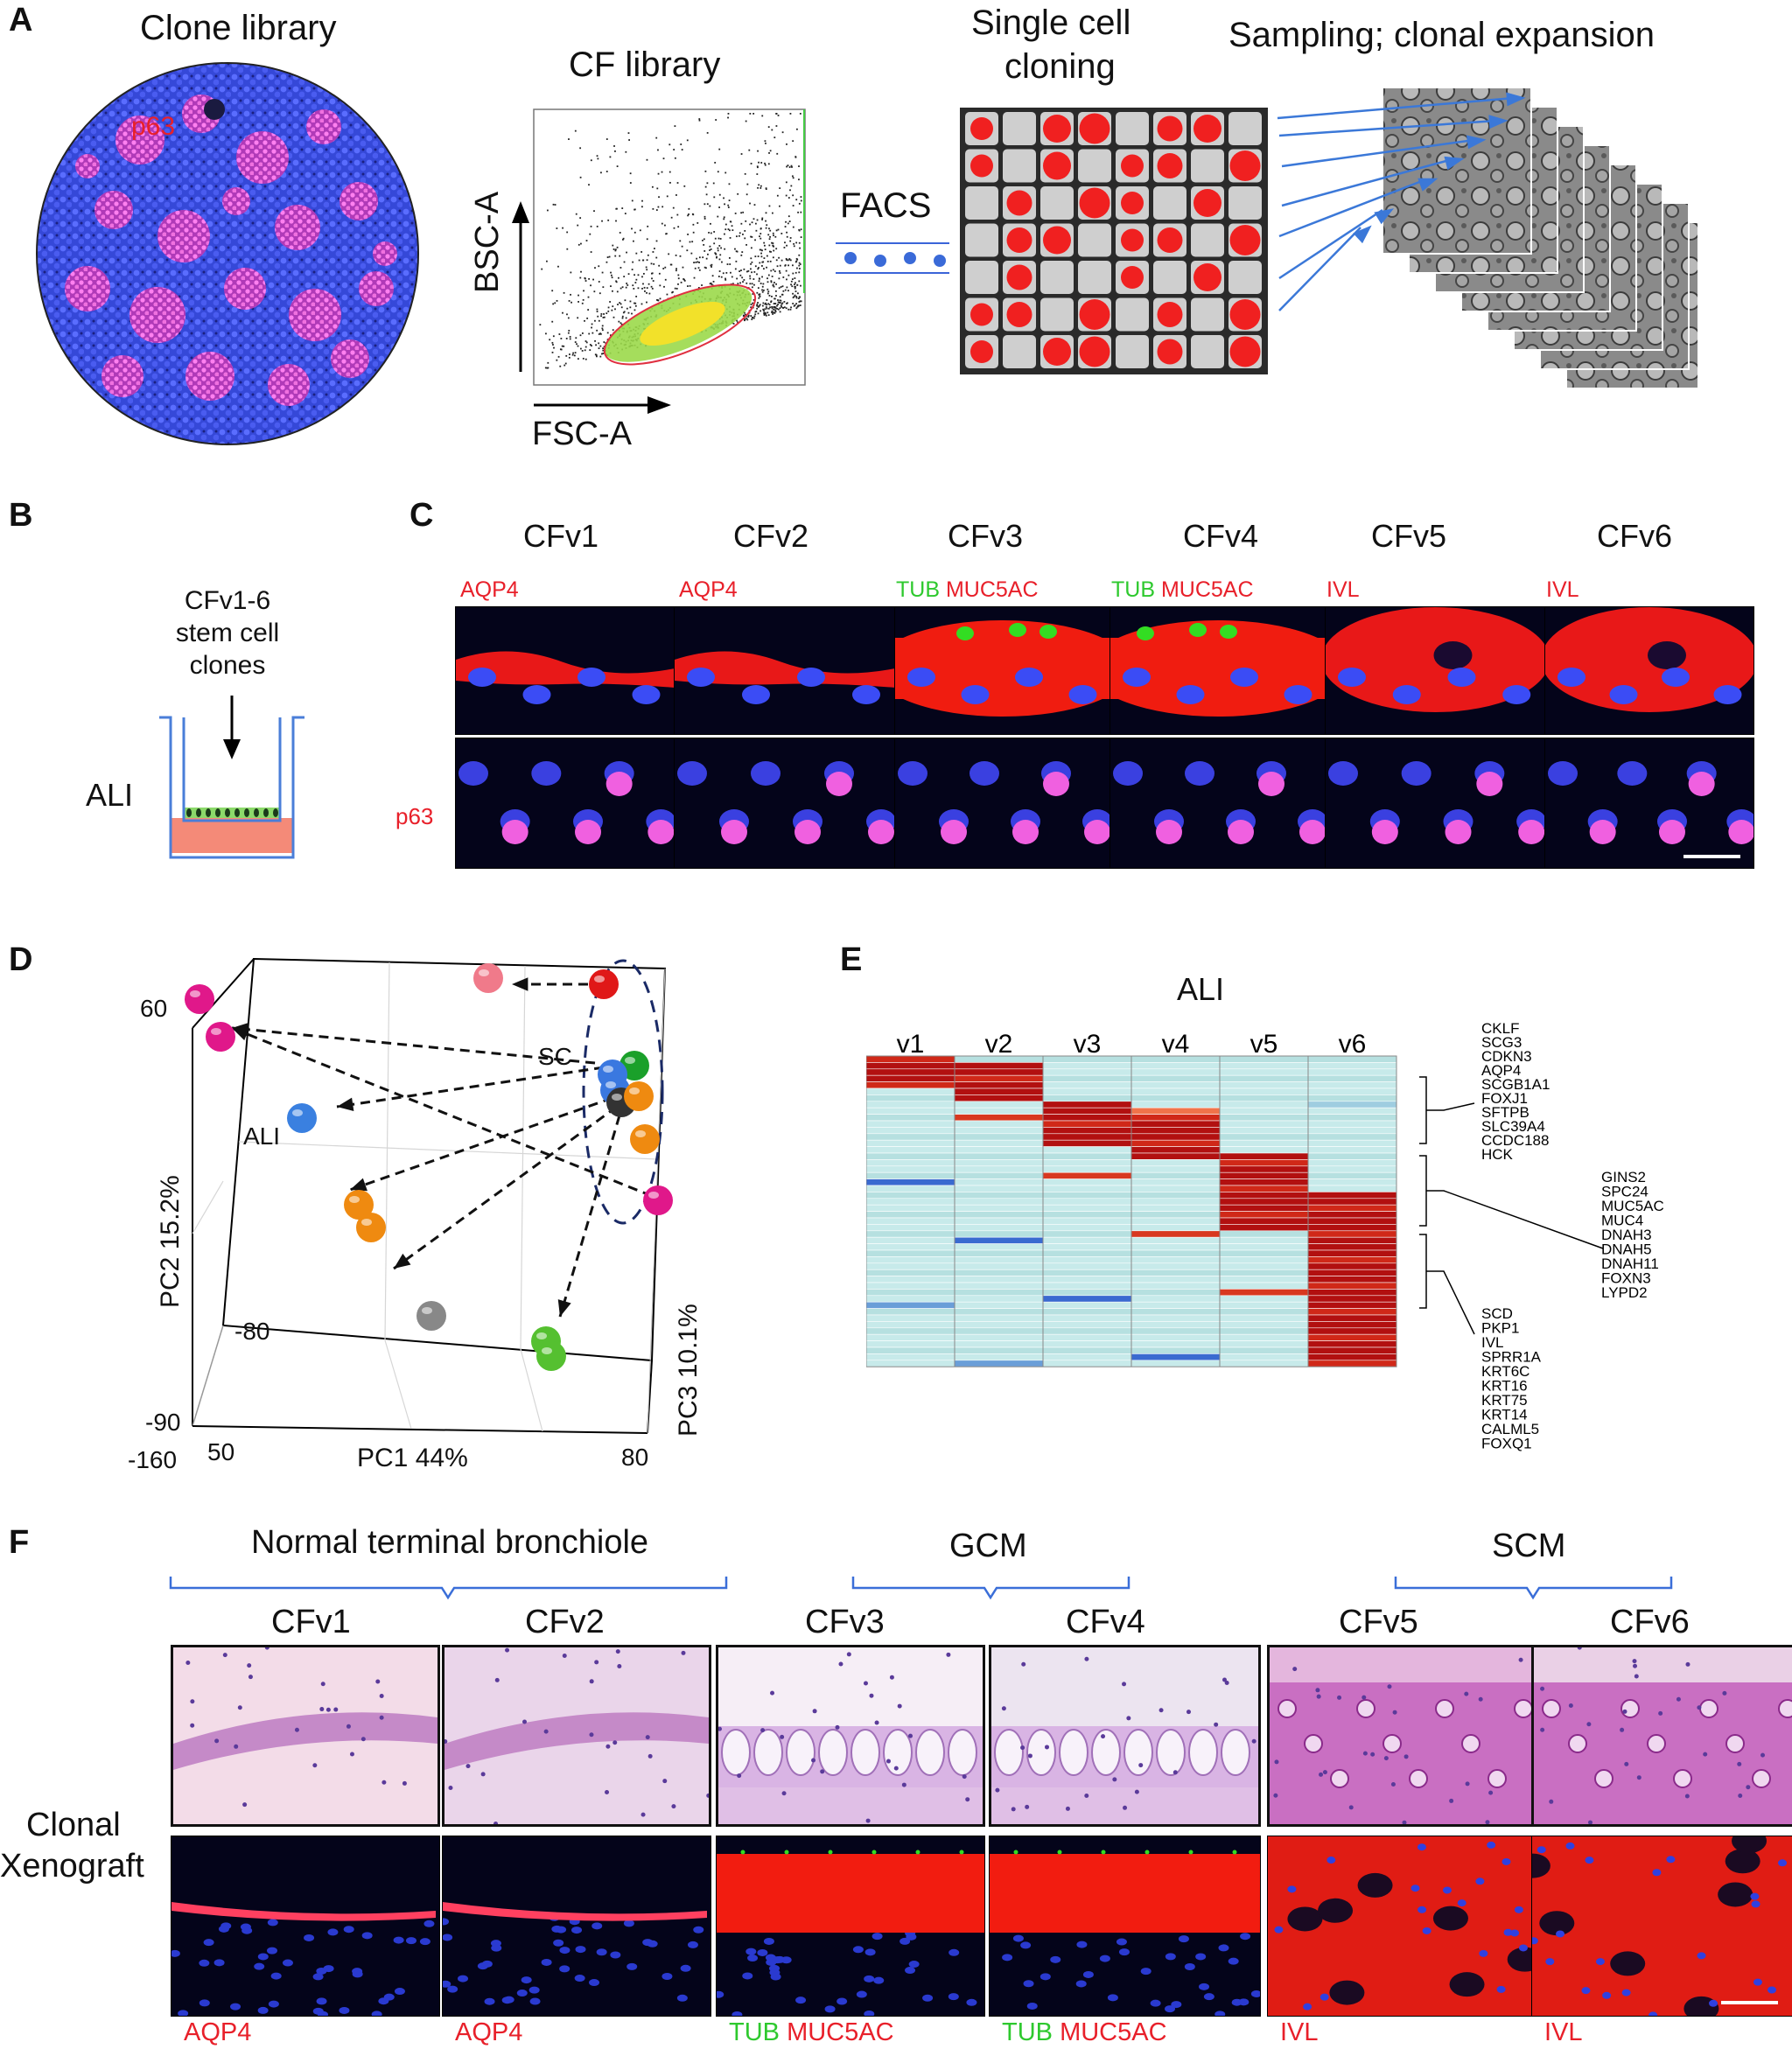  What do you see at coordinates (1504, 1387) in the screenshot?
I see `gene-label: KRT16` at bounding box center [1504, 1387].